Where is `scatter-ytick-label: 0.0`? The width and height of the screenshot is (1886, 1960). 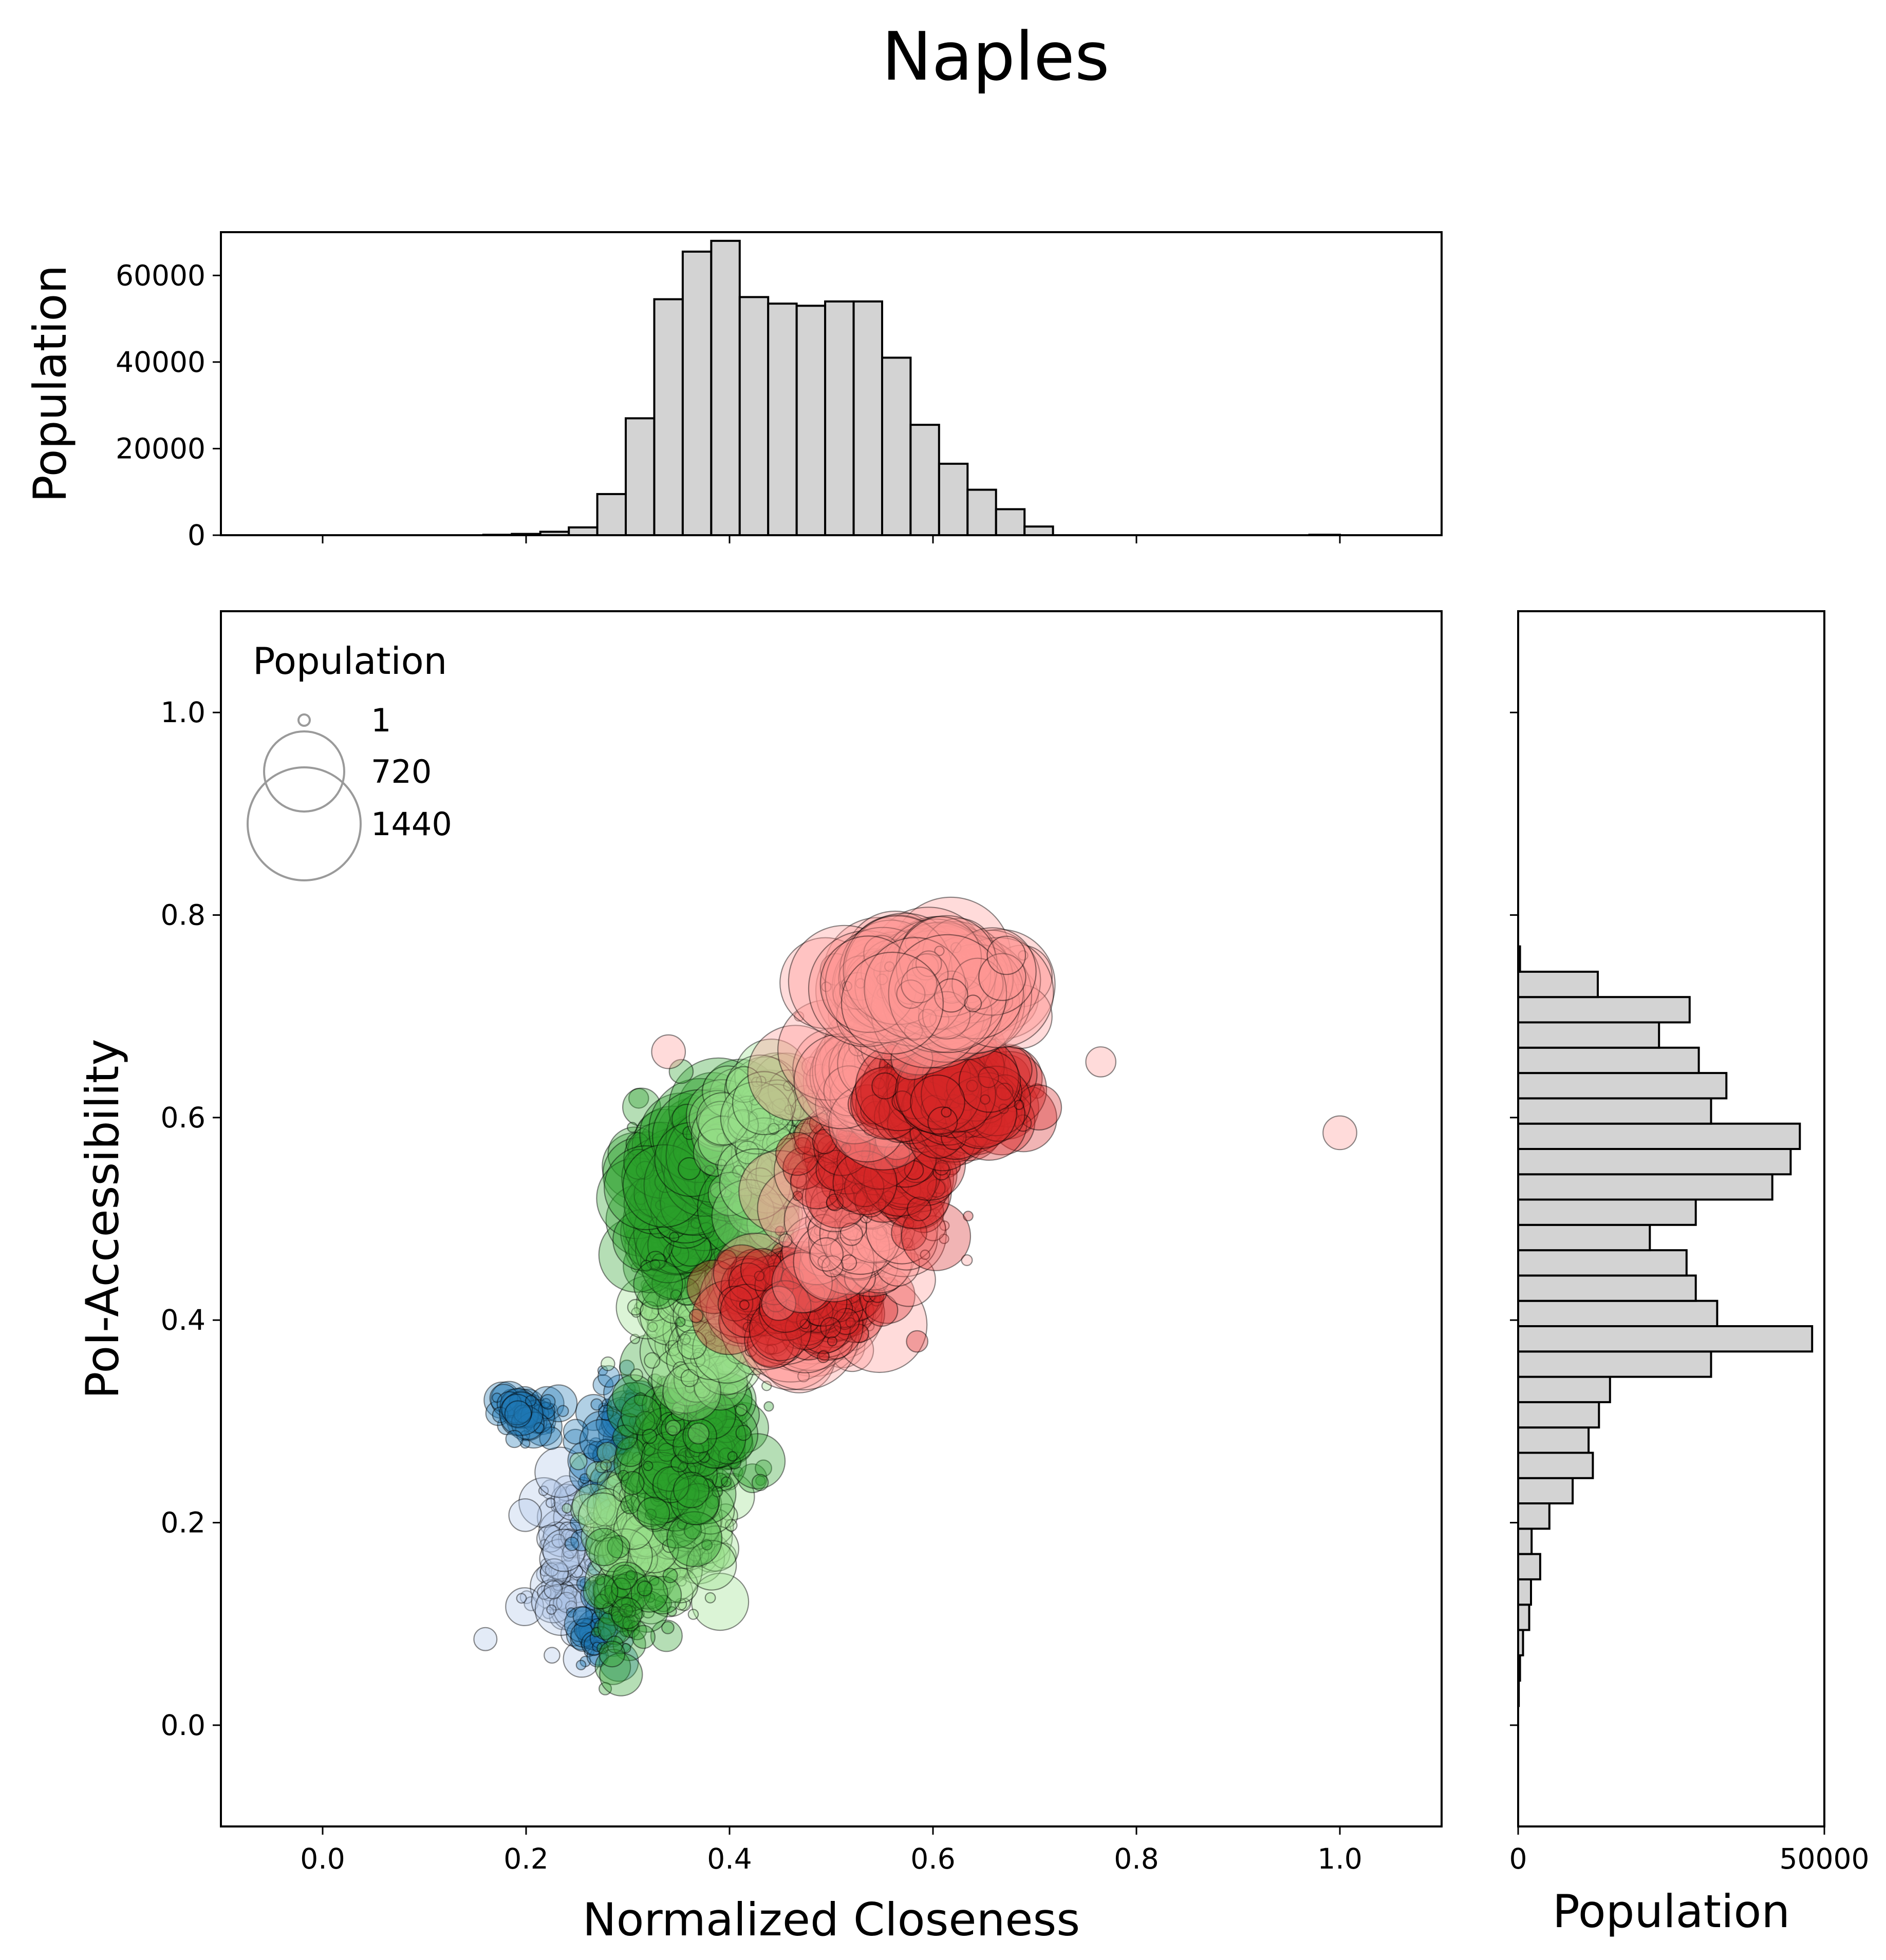
scatter-ytick-label: 0.0 is located at coordinates (183, 1725).